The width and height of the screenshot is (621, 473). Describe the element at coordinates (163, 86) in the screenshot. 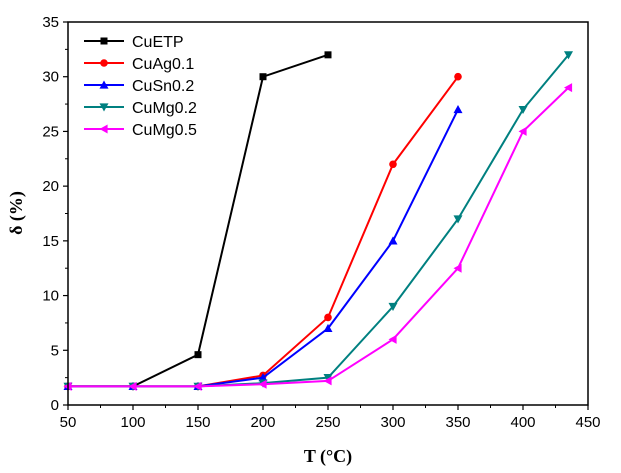

I see `legend-label: CuSn0.2` at that location.